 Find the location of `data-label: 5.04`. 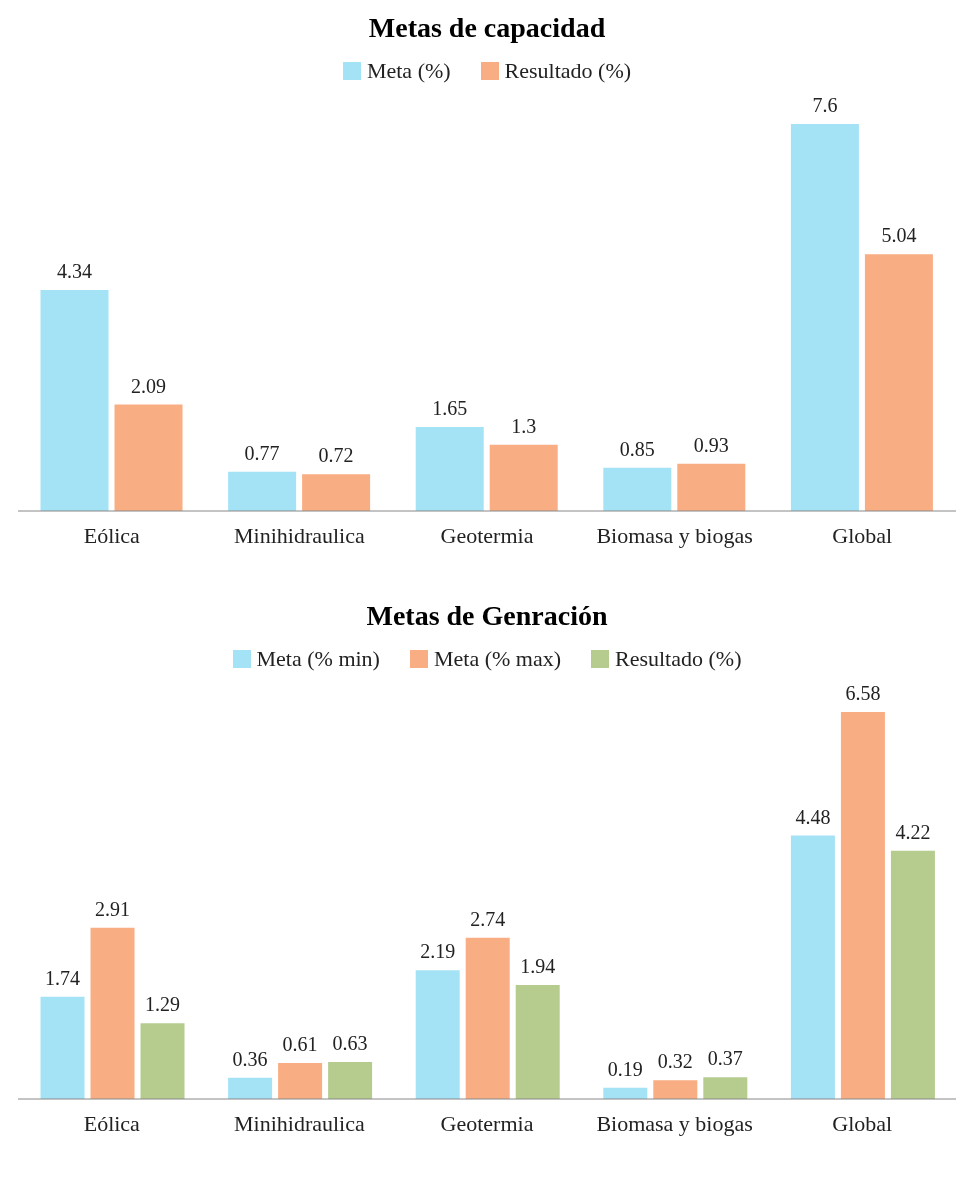

data-label: 5.04 is located at coordinates (899, 235).